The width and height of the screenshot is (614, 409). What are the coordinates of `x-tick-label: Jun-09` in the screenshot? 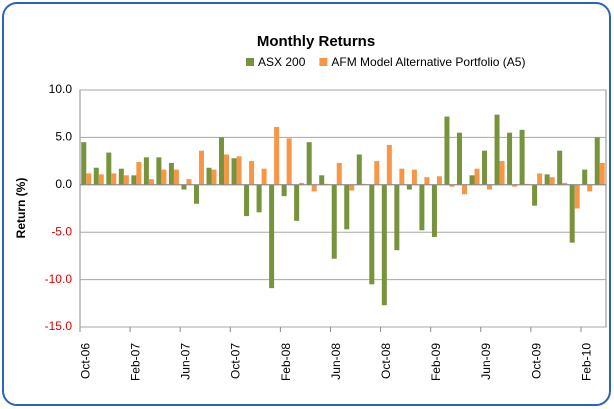 It's located at (486, 361).